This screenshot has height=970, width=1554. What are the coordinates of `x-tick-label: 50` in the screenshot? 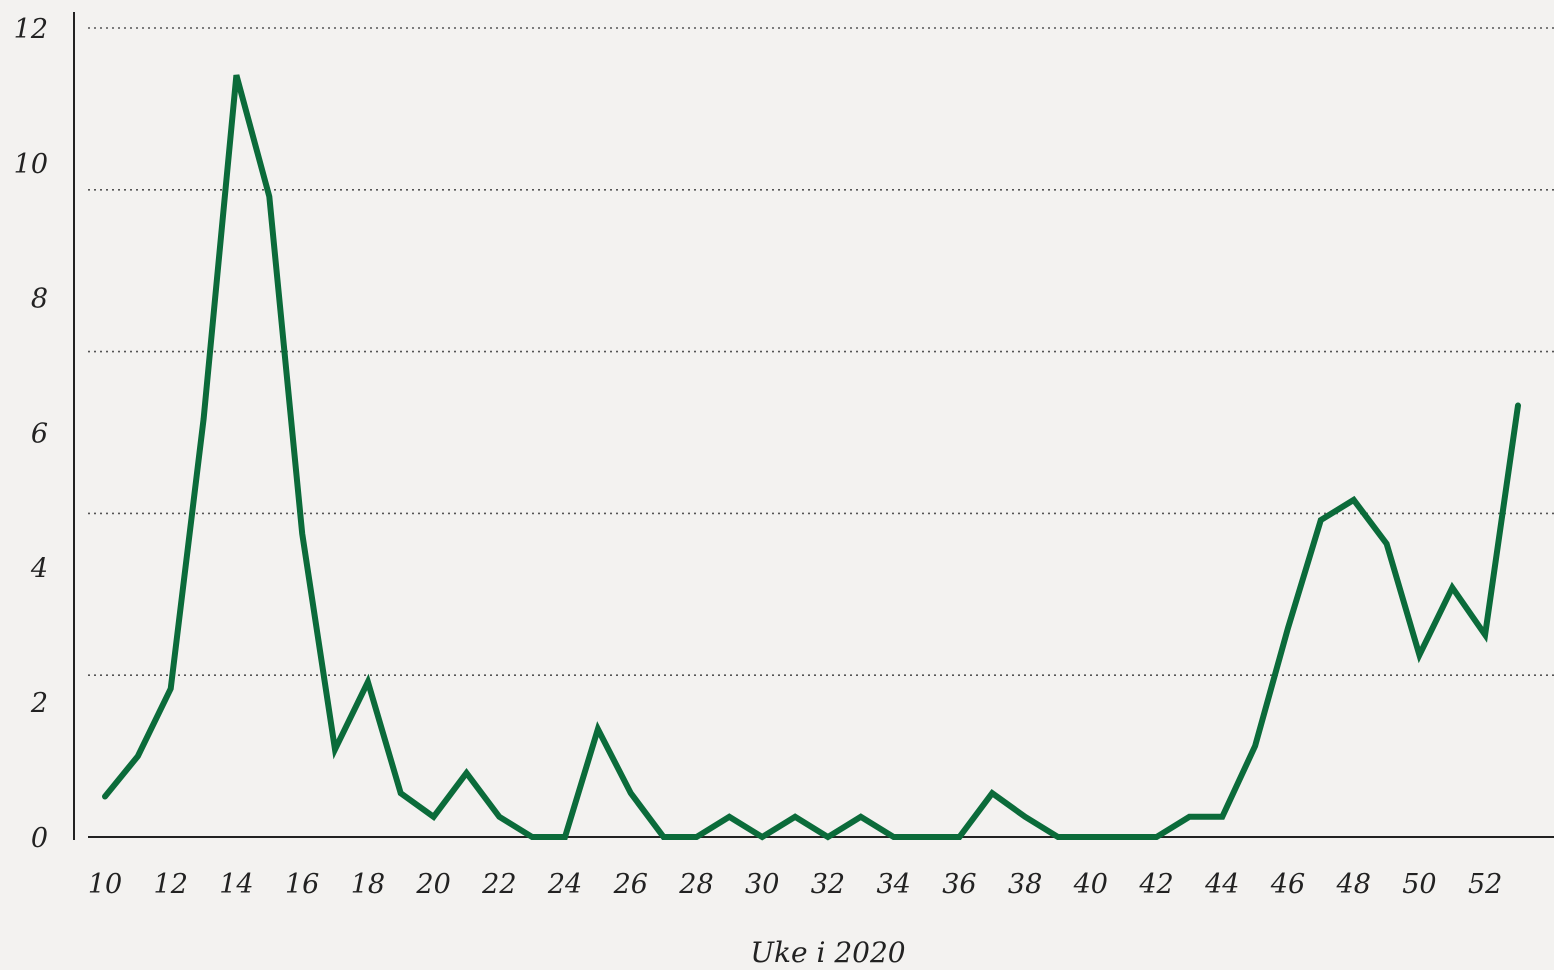 It's located at (1419, 884).